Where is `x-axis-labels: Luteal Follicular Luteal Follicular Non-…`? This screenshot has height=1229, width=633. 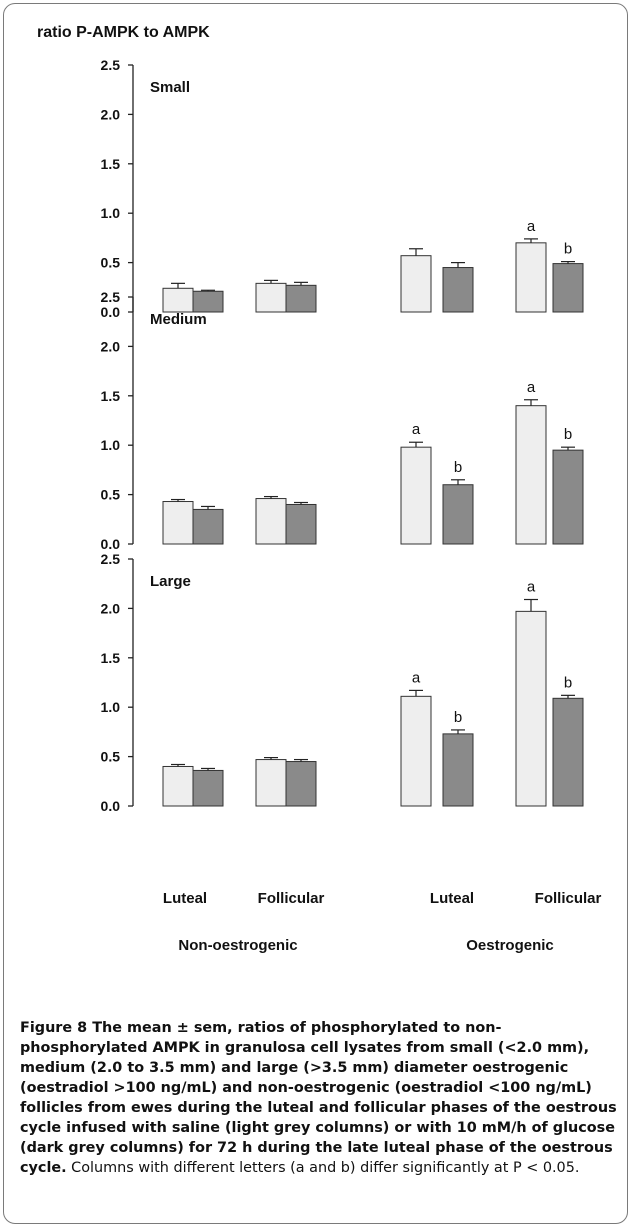
x-axis-labels: Luteal Follicular Luteal Follicular Non-… is located at coordinates (382, 922).